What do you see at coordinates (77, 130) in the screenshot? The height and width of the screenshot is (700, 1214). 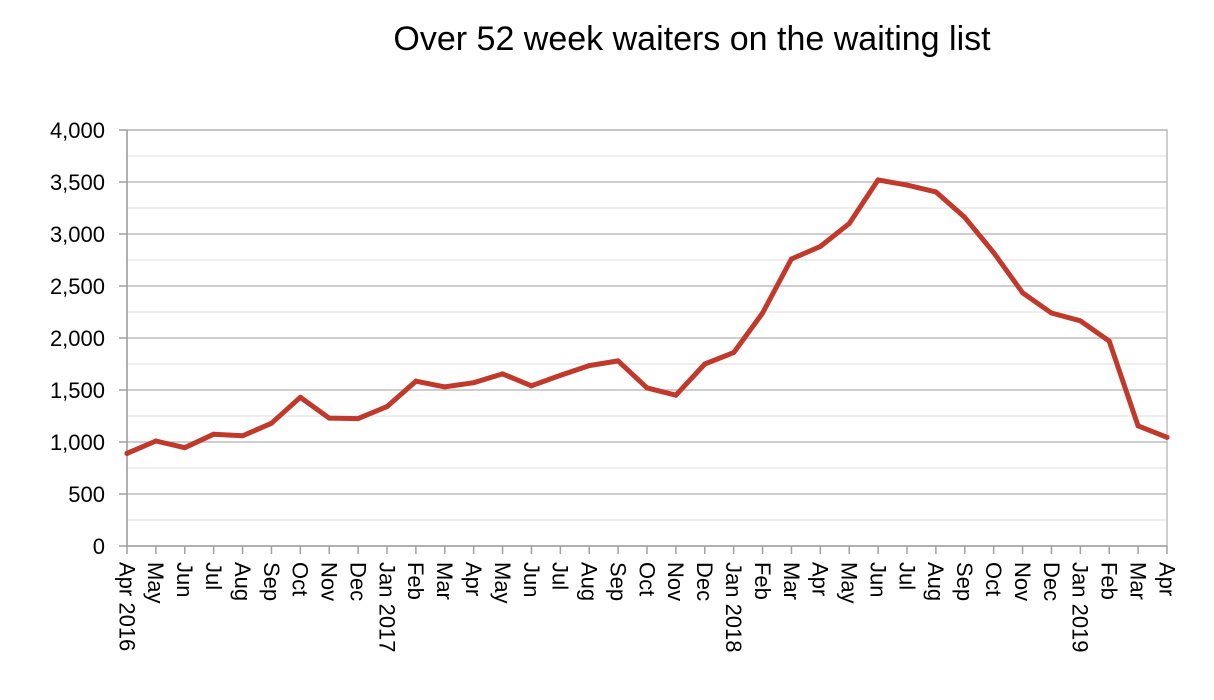 I see `y-tick-label: 4,000` at bounding box center [77, 130].